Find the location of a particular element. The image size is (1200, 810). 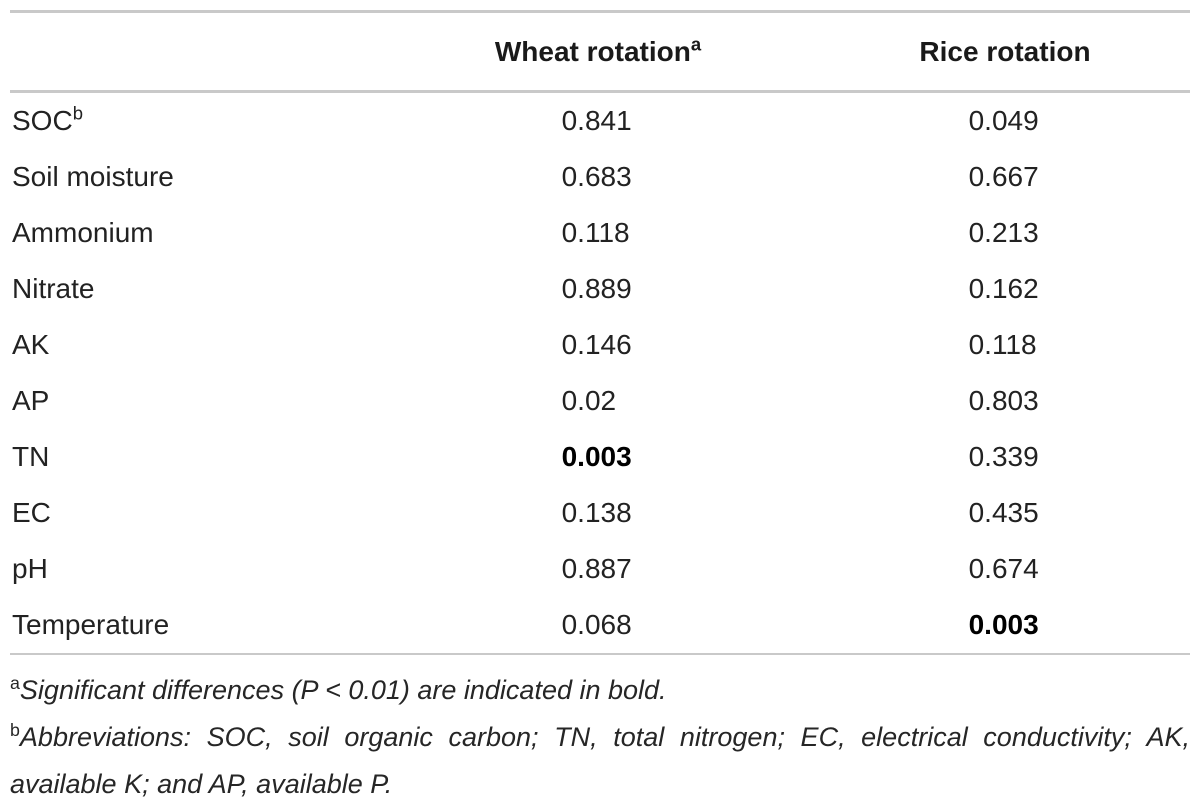

rice-value-cell: 0.003 is located at coordinates (1005, 625).